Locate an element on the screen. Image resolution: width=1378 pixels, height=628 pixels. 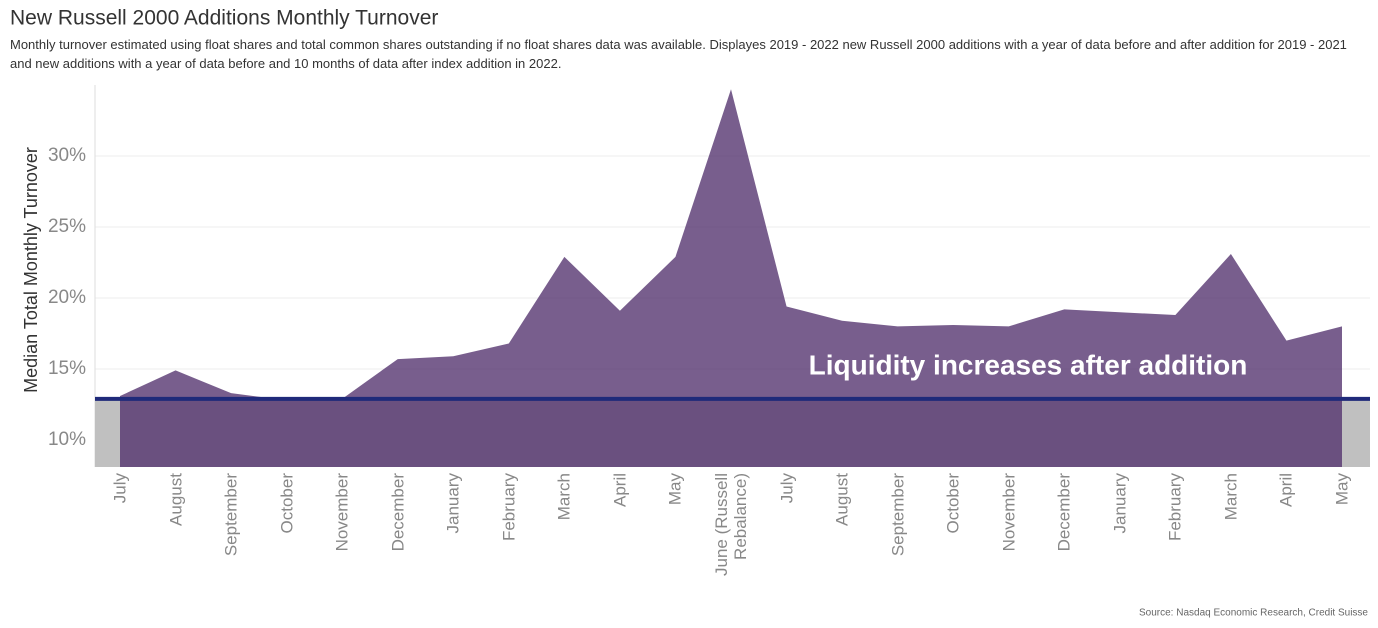
y-tick-label: 25% is located at coordinates (67, 226).